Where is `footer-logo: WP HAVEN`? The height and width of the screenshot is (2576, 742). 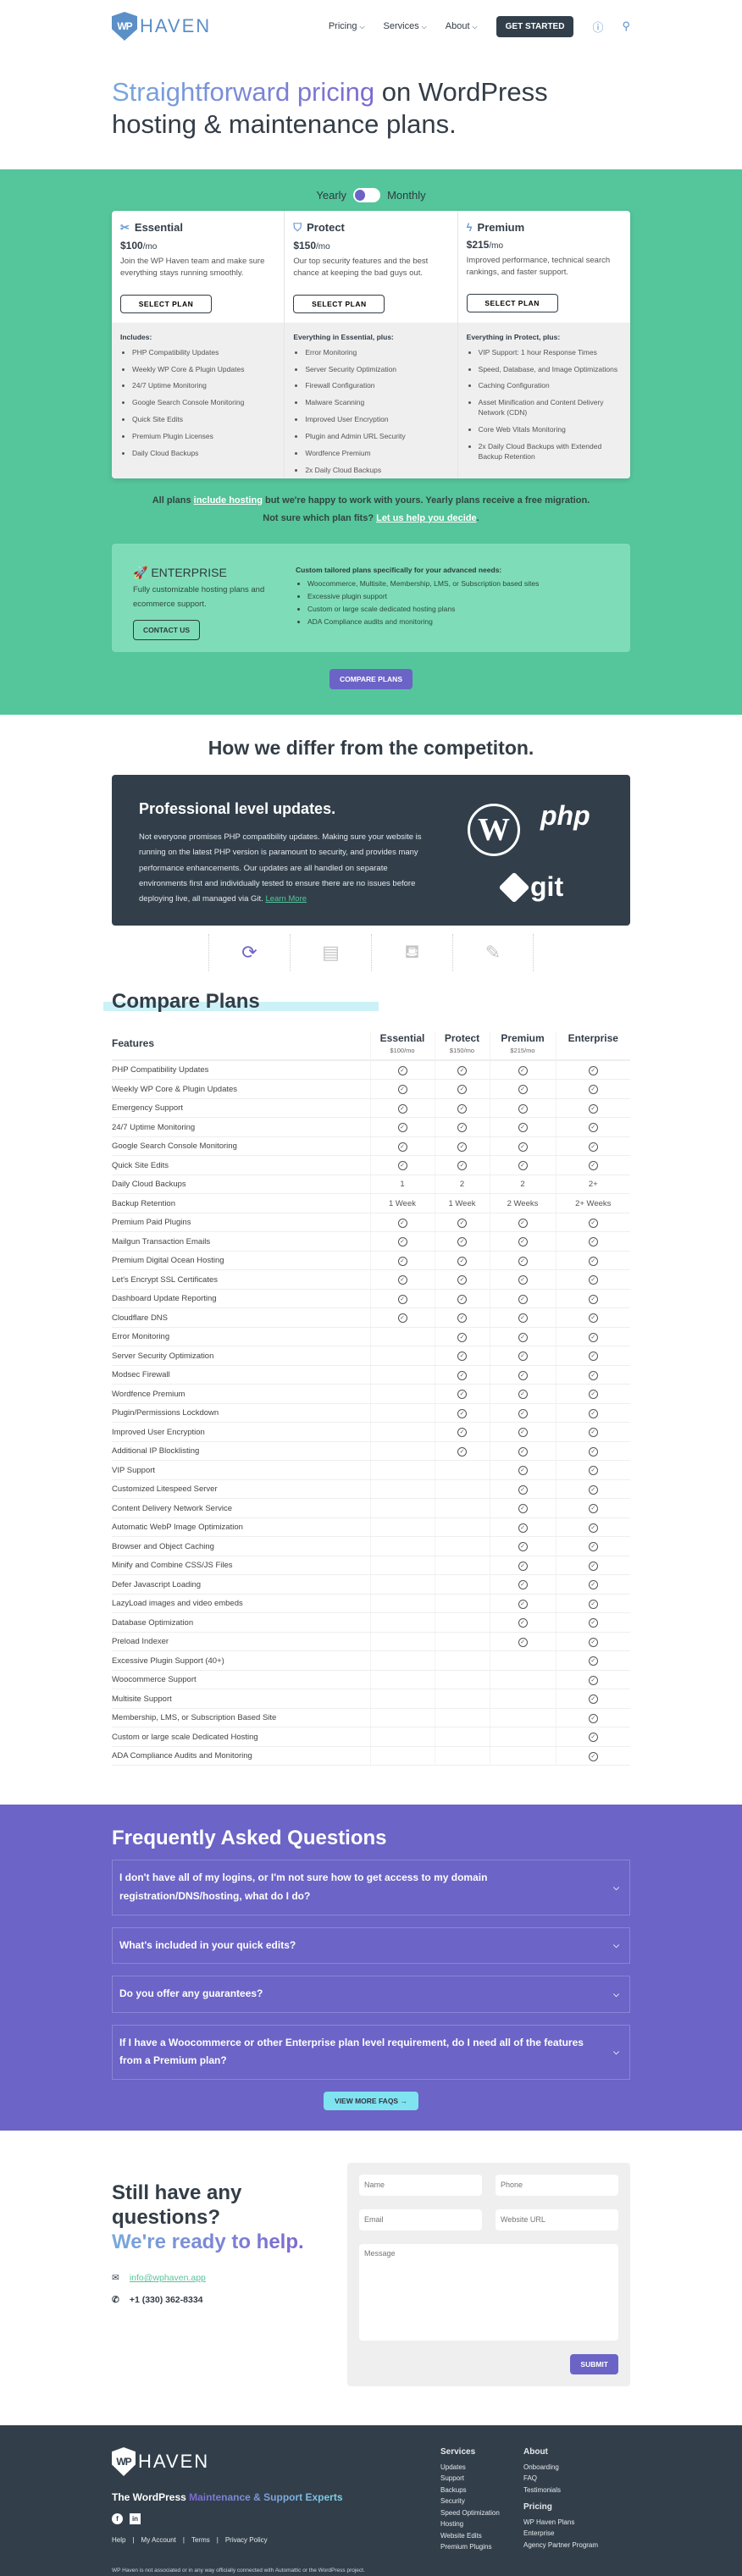 footer-logo: WP HAVEN is located at coordinates (267, 2461).